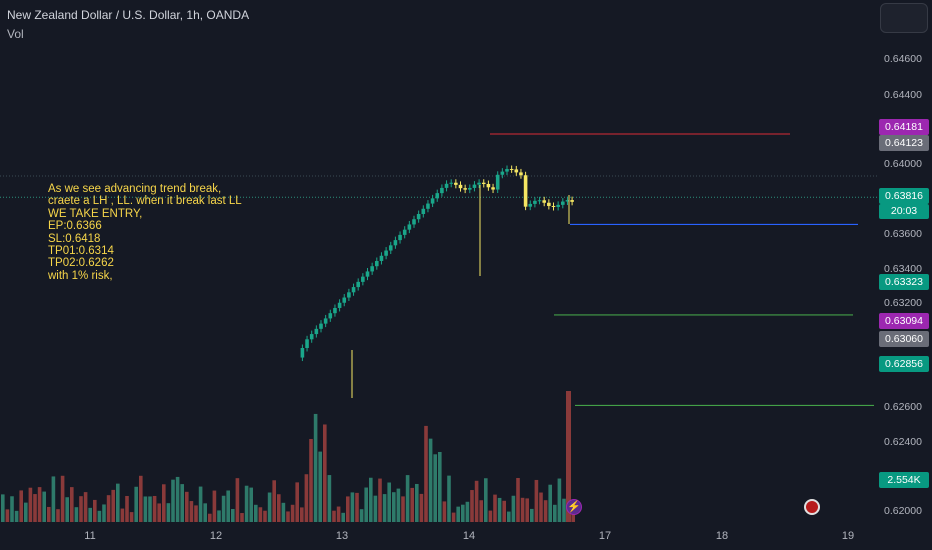 The image size is (932, 550). Describe the element at coordinates (903, 234) in the screenshot. I see `price-tick: 0.63600` at that location.